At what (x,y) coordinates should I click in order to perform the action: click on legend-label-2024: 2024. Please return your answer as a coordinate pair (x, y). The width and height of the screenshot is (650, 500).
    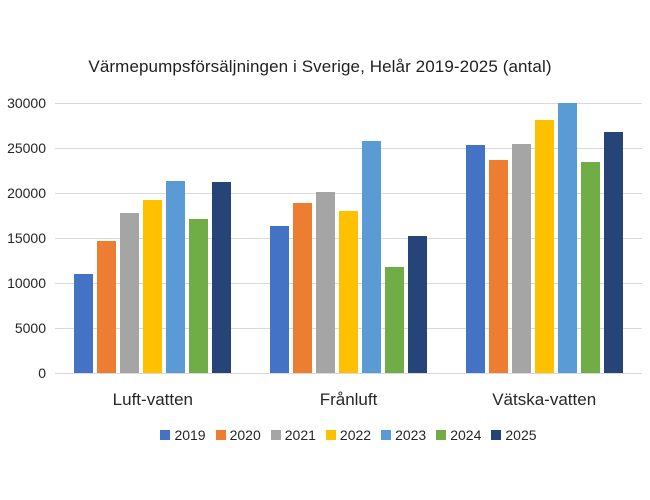
    Looking at the image, I should click on (466, 435).